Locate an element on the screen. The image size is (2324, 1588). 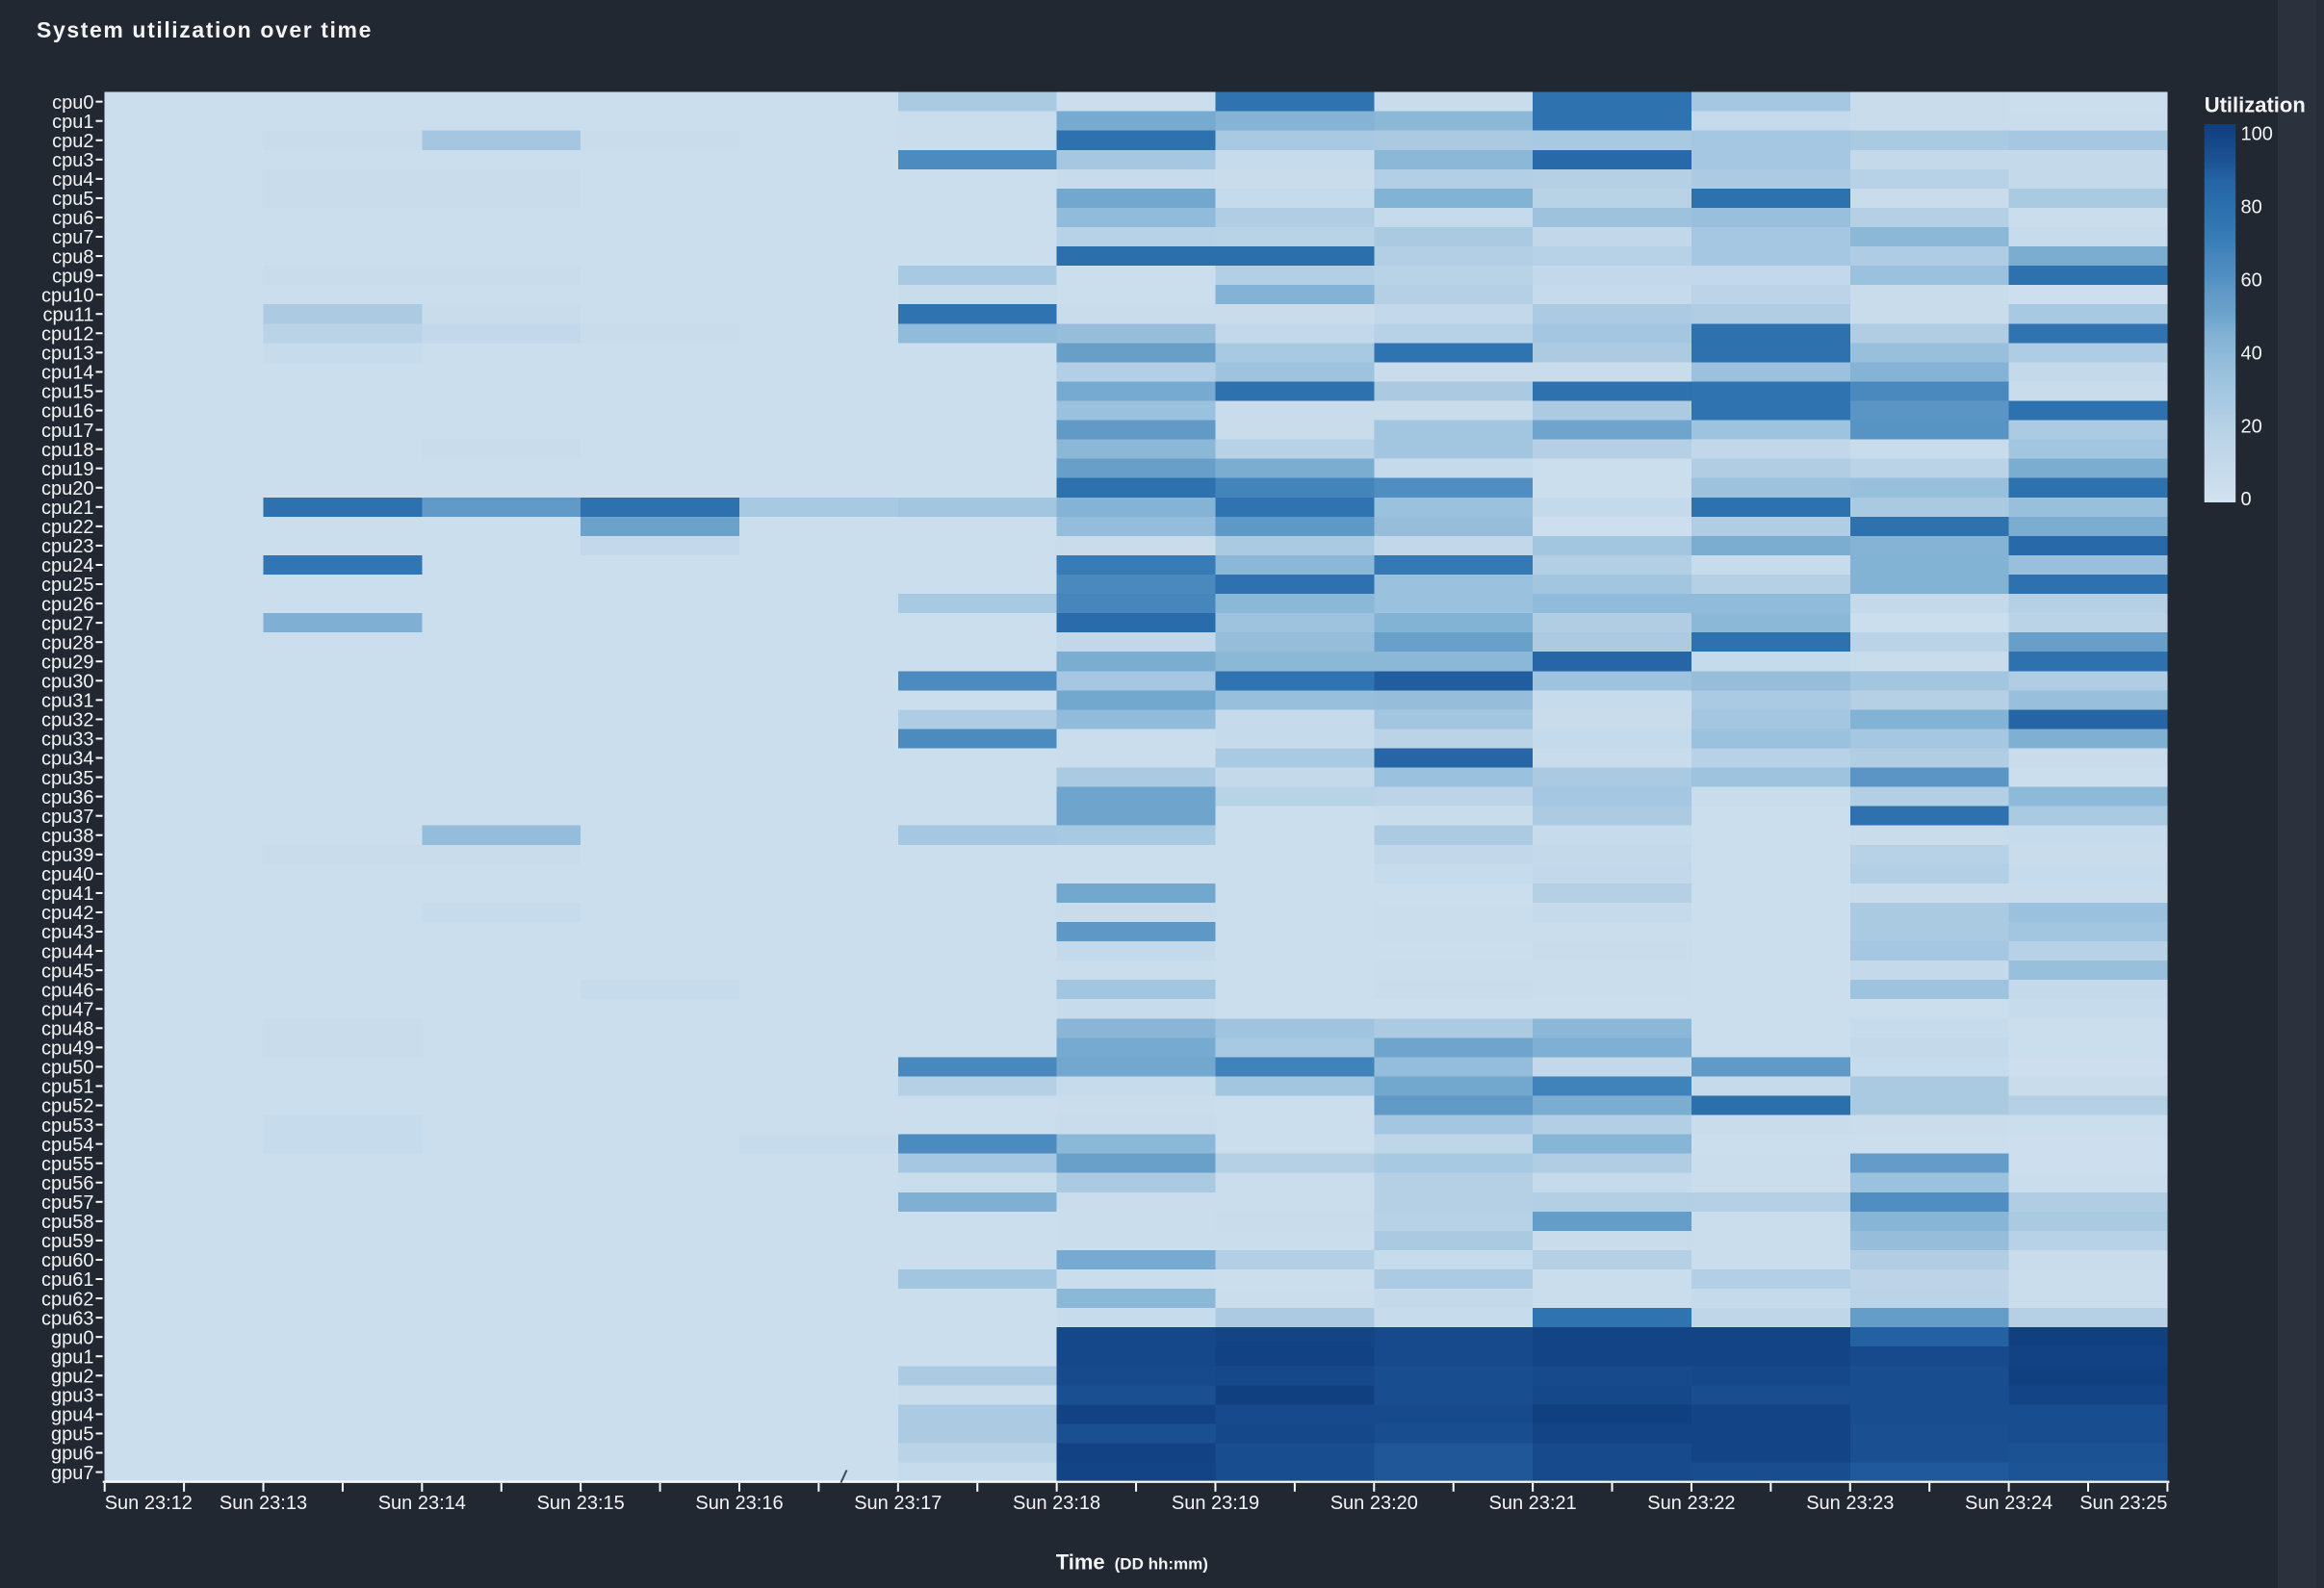
svg-text: cpu15 is located at coordinates (67, 392).